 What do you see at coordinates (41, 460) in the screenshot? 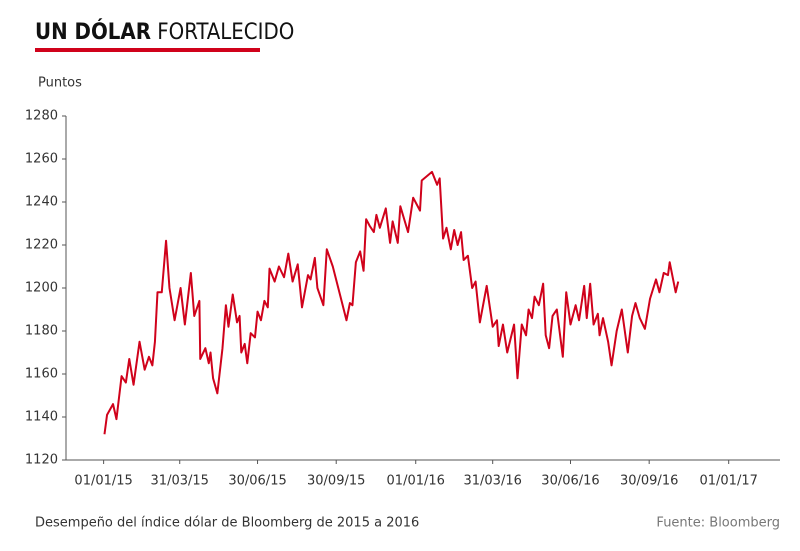
I see `y-tick-label: 1120` at bounding box center [41, 460].